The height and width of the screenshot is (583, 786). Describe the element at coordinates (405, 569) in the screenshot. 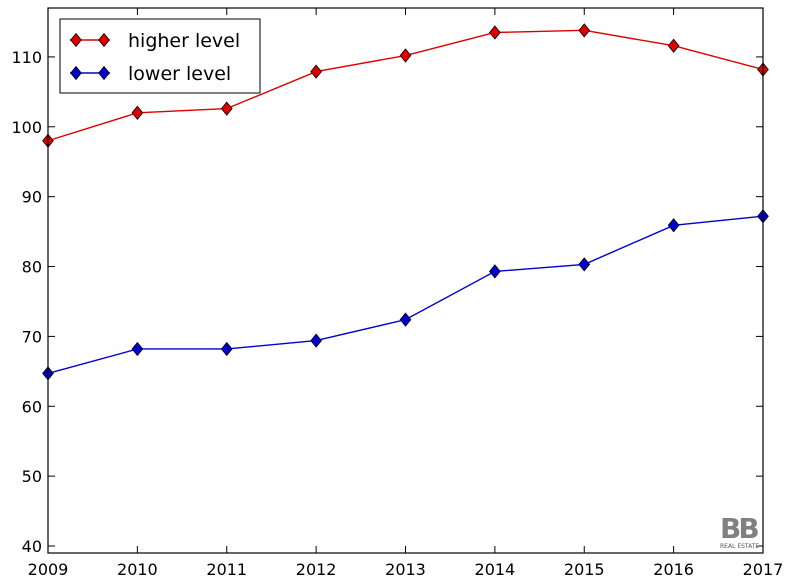

I see `x-tick-label: 2013` at that location.